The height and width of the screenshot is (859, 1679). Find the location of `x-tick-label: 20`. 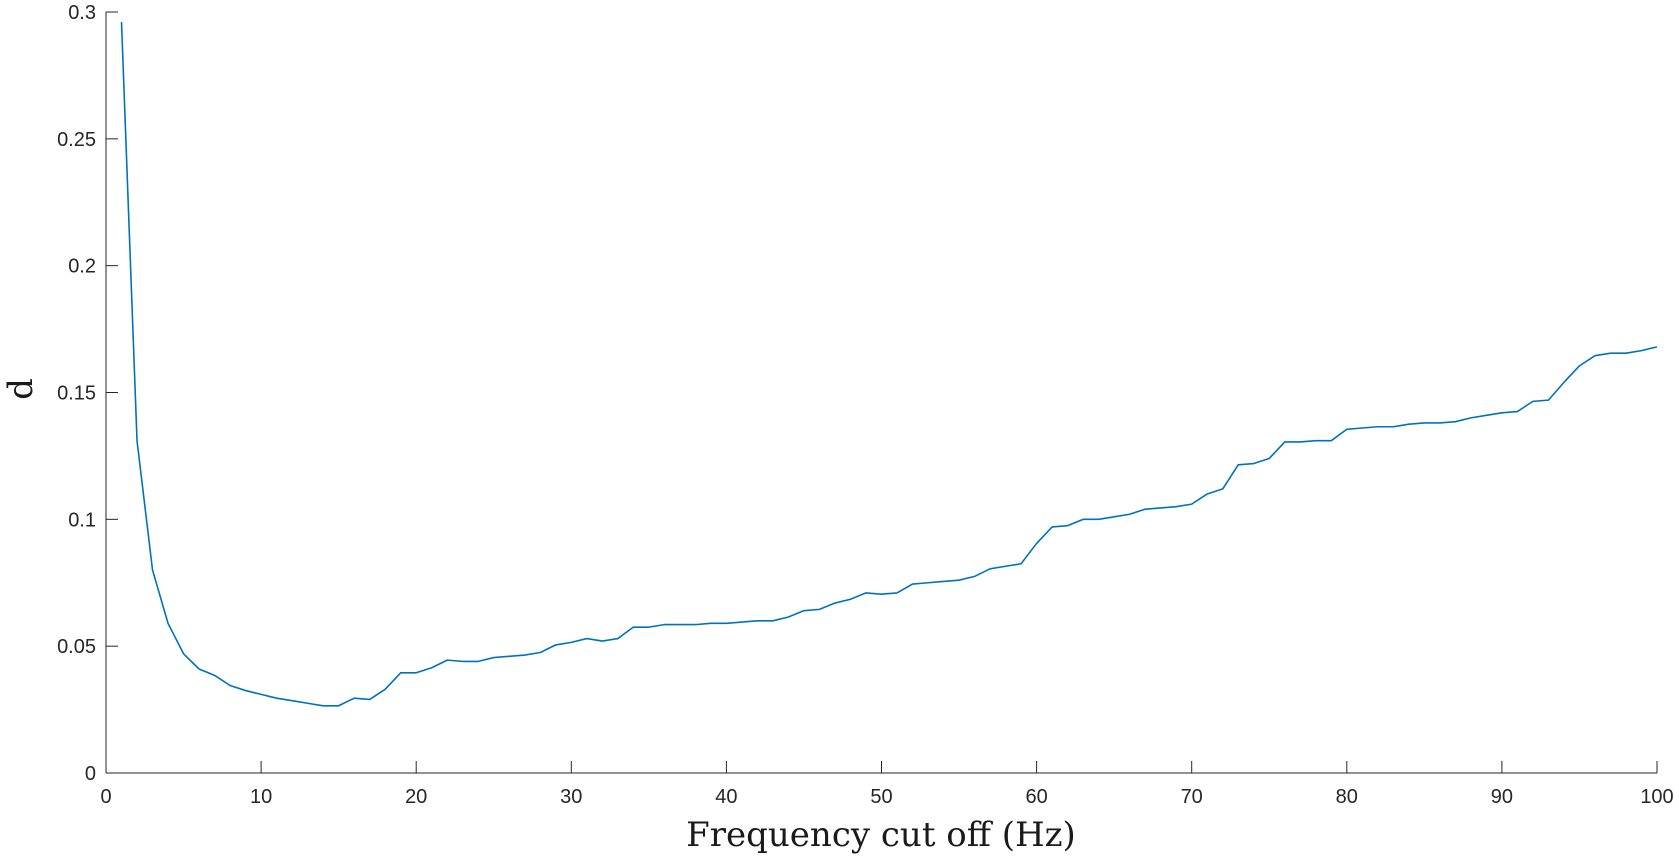

x-tick-label: 20 is located at coordinates (416, 797).